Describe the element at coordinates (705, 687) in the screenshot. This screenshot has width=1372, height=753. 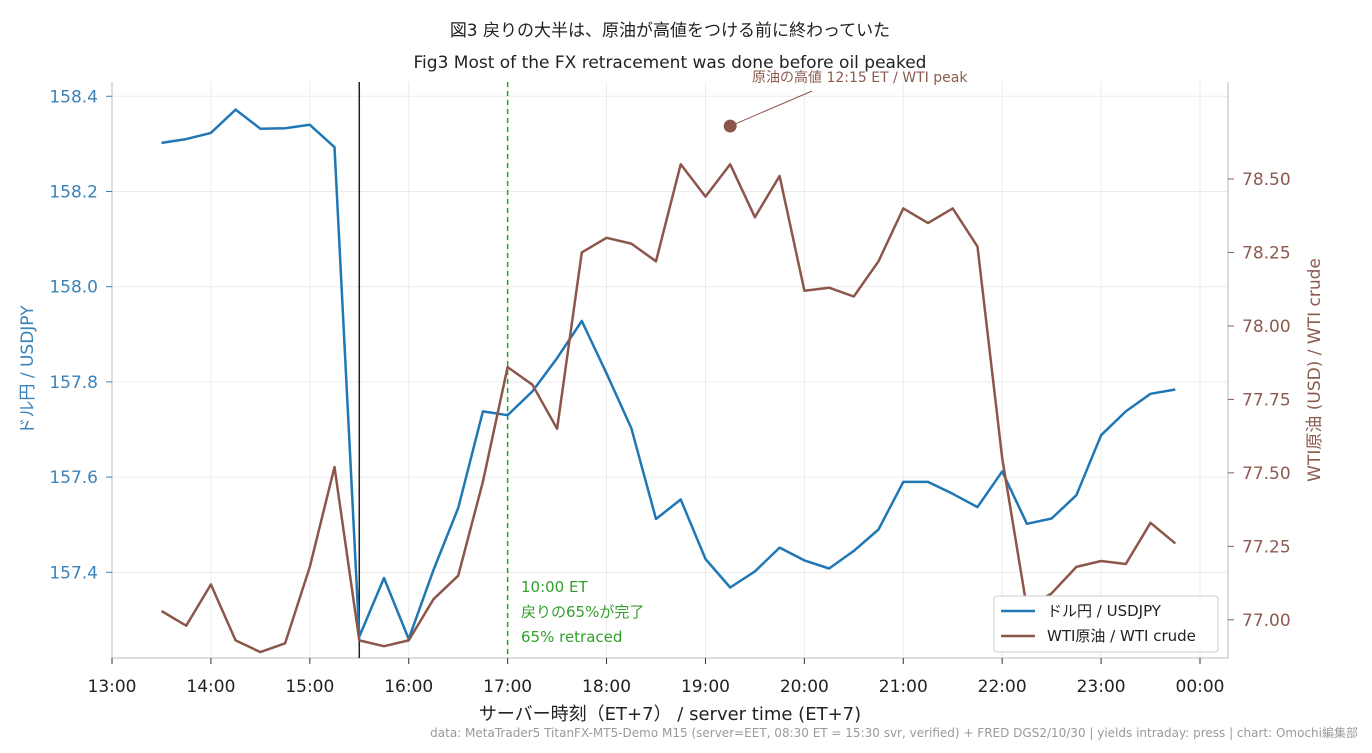
I see `x-tick-label: 19:00` at that location.